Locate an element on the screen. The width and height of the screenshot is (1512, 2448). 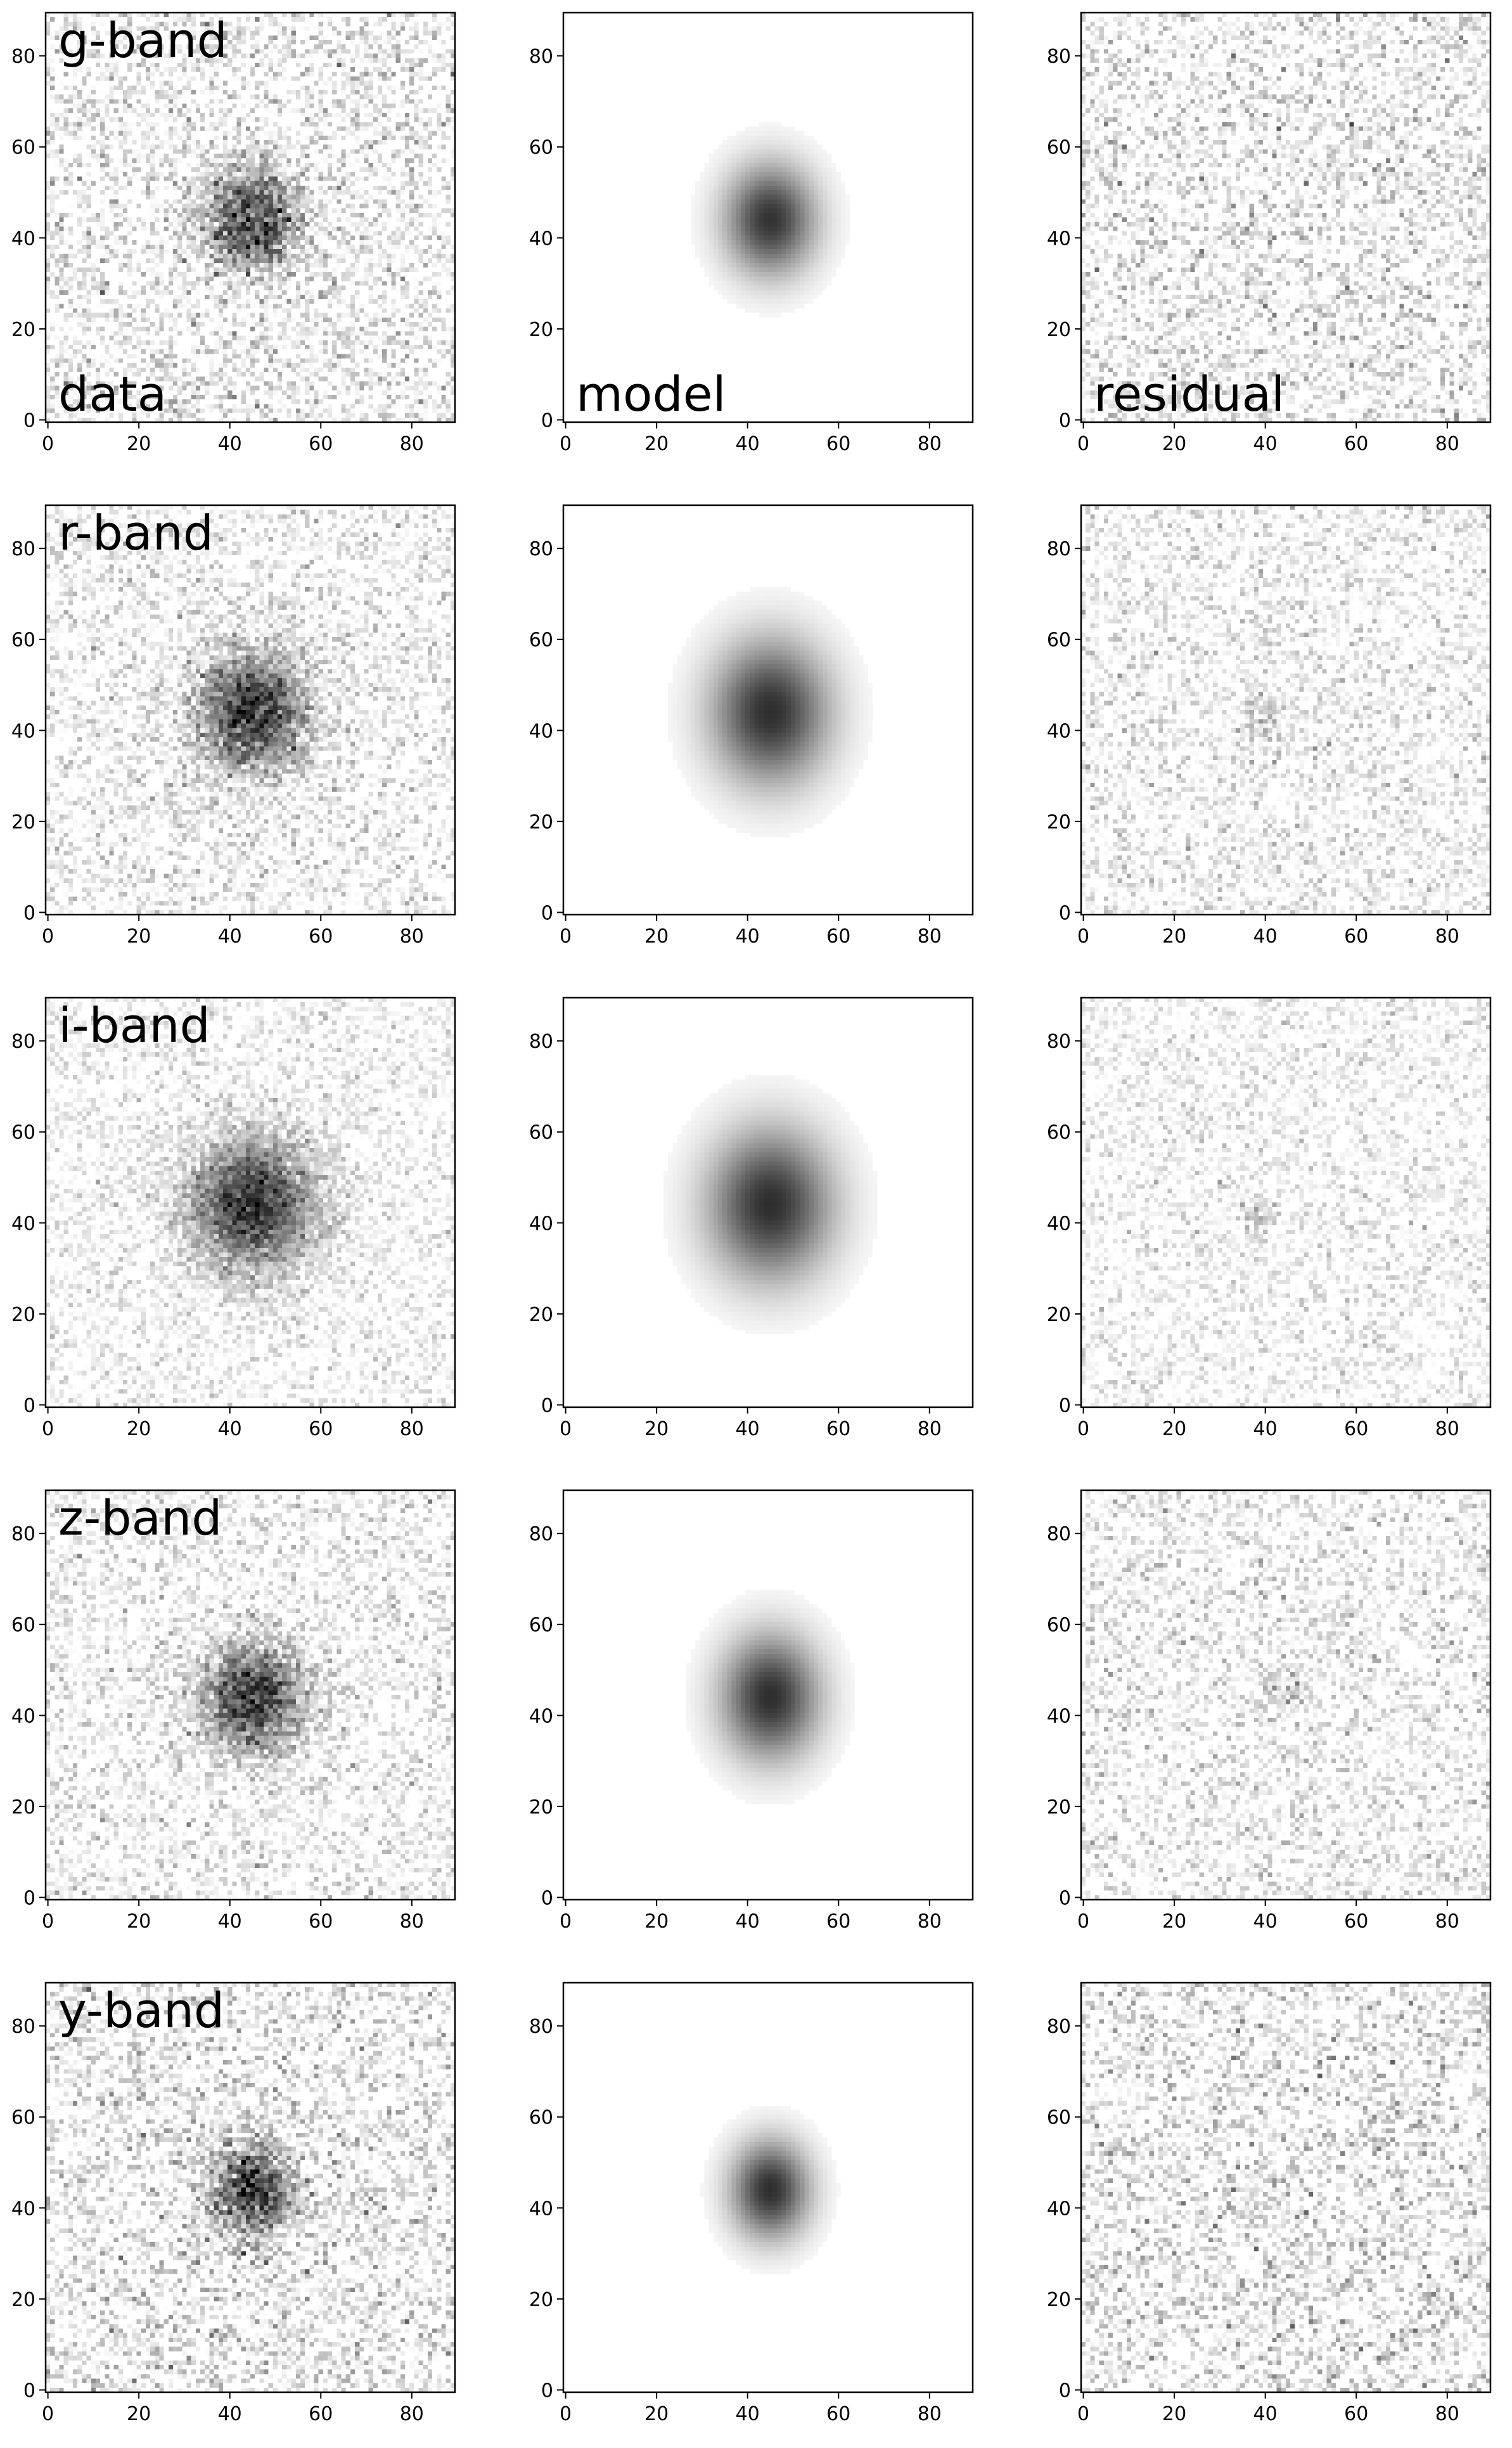
panel-z-band-data: 0 20 40 60 80 0 20 40 60 80 z-band is located at coordinates (233, 1711).